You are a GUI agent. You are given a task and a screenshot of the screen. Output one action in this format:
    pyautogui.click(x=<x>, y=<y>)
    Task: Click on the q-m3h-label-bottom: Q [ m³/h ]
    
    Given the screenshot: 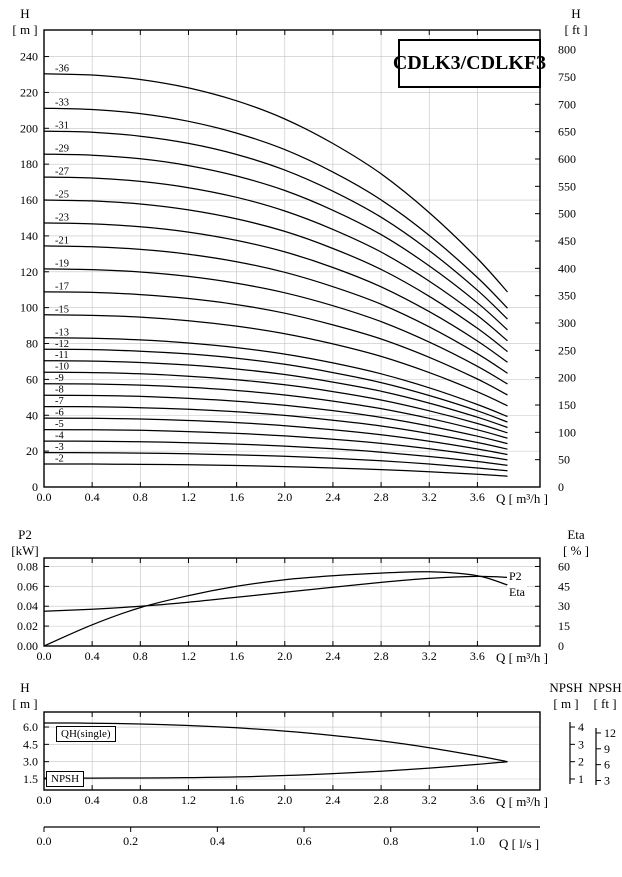 What is the action you would take?
    pyautogui.click(x=522, y=801)
    